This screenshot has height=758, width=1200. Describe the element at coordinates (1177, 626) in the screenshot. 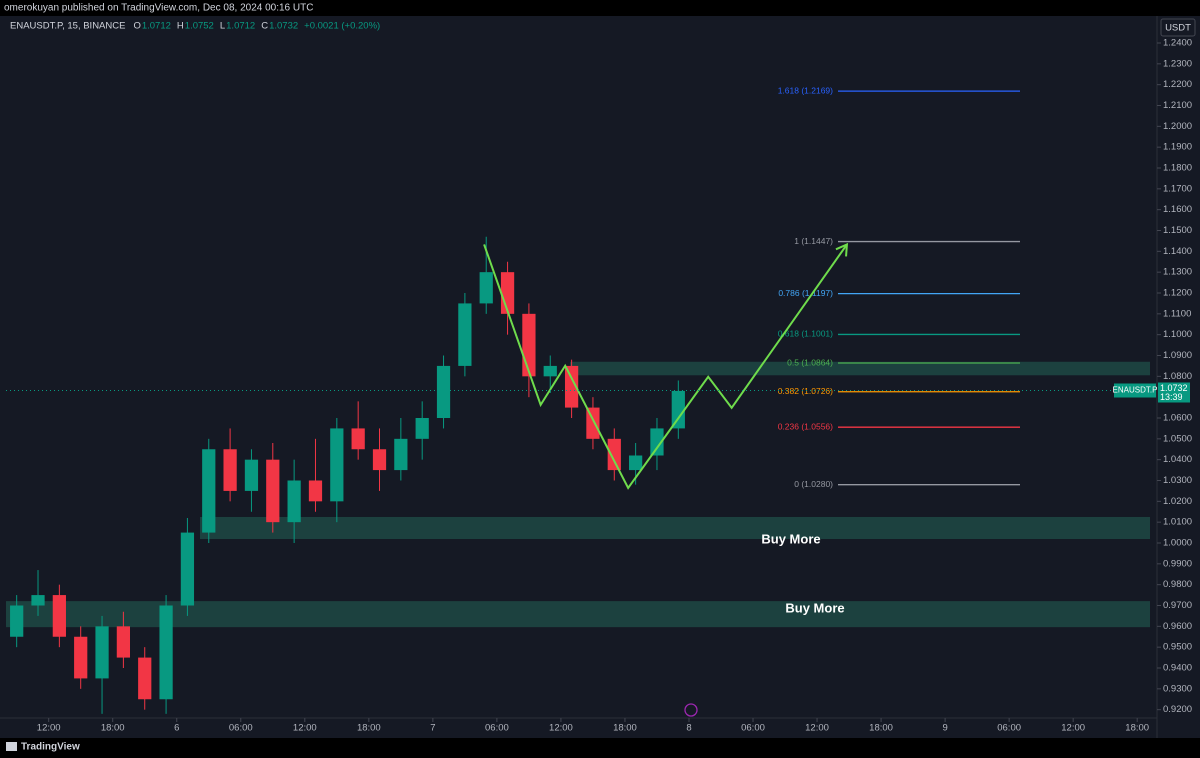

I see `y-tick-label: 0.9600` at that location.